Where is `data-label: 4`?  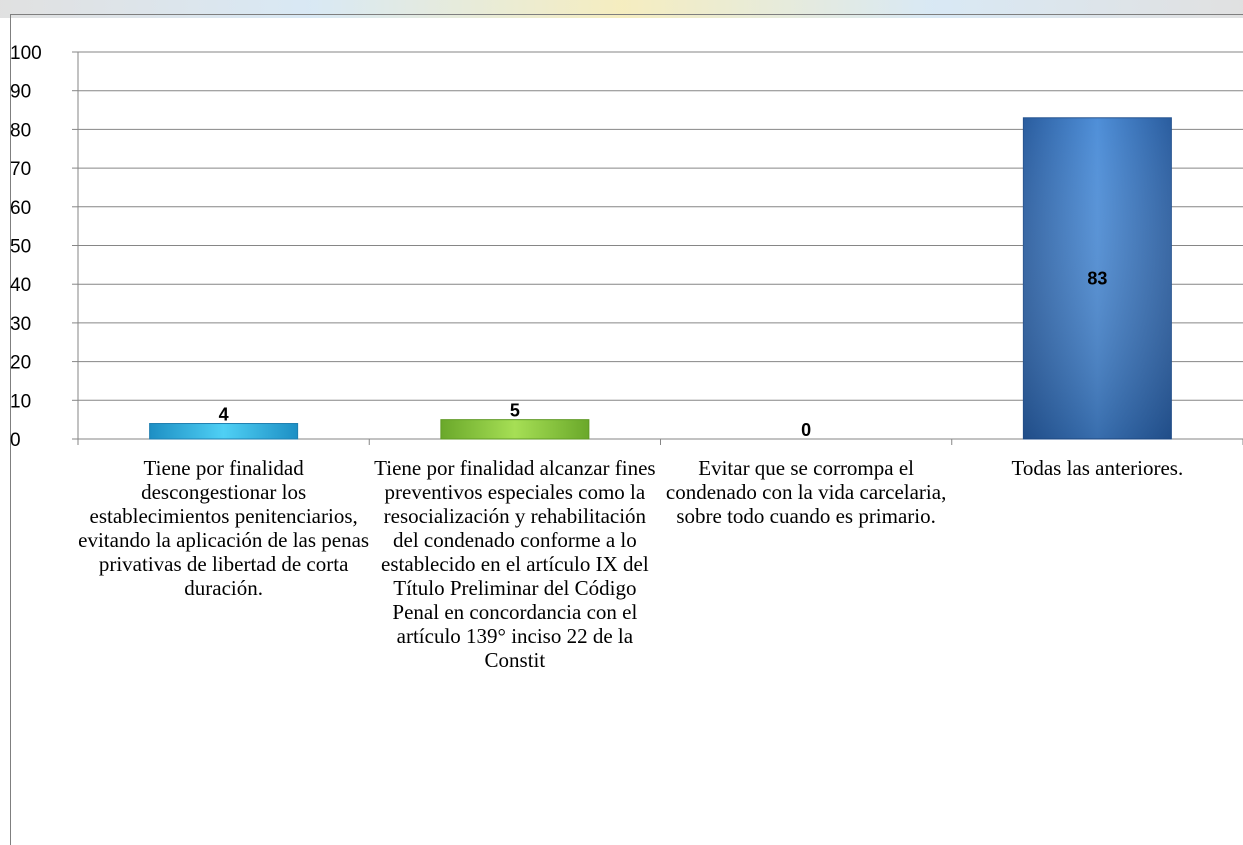
data-label: 4 is located at coordinates (224, 415).